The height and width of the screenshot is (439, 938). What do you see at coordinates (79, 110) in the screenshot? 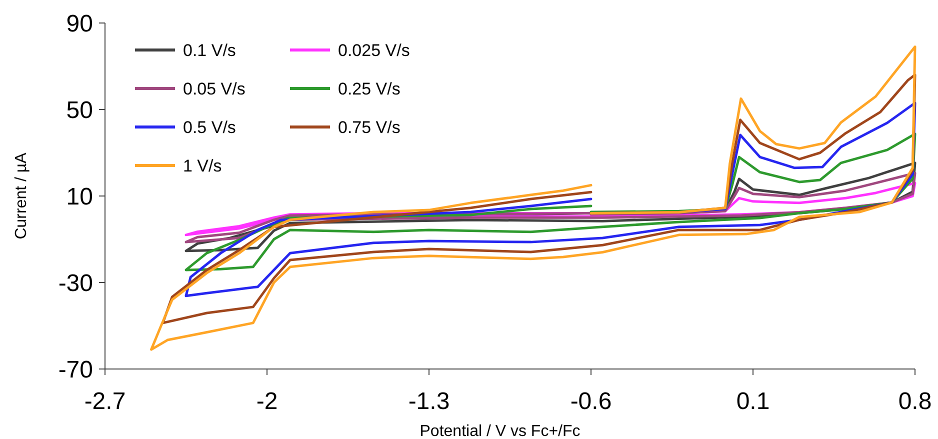
I see `y-tick-label: 50` at bounding box center [79, 110].